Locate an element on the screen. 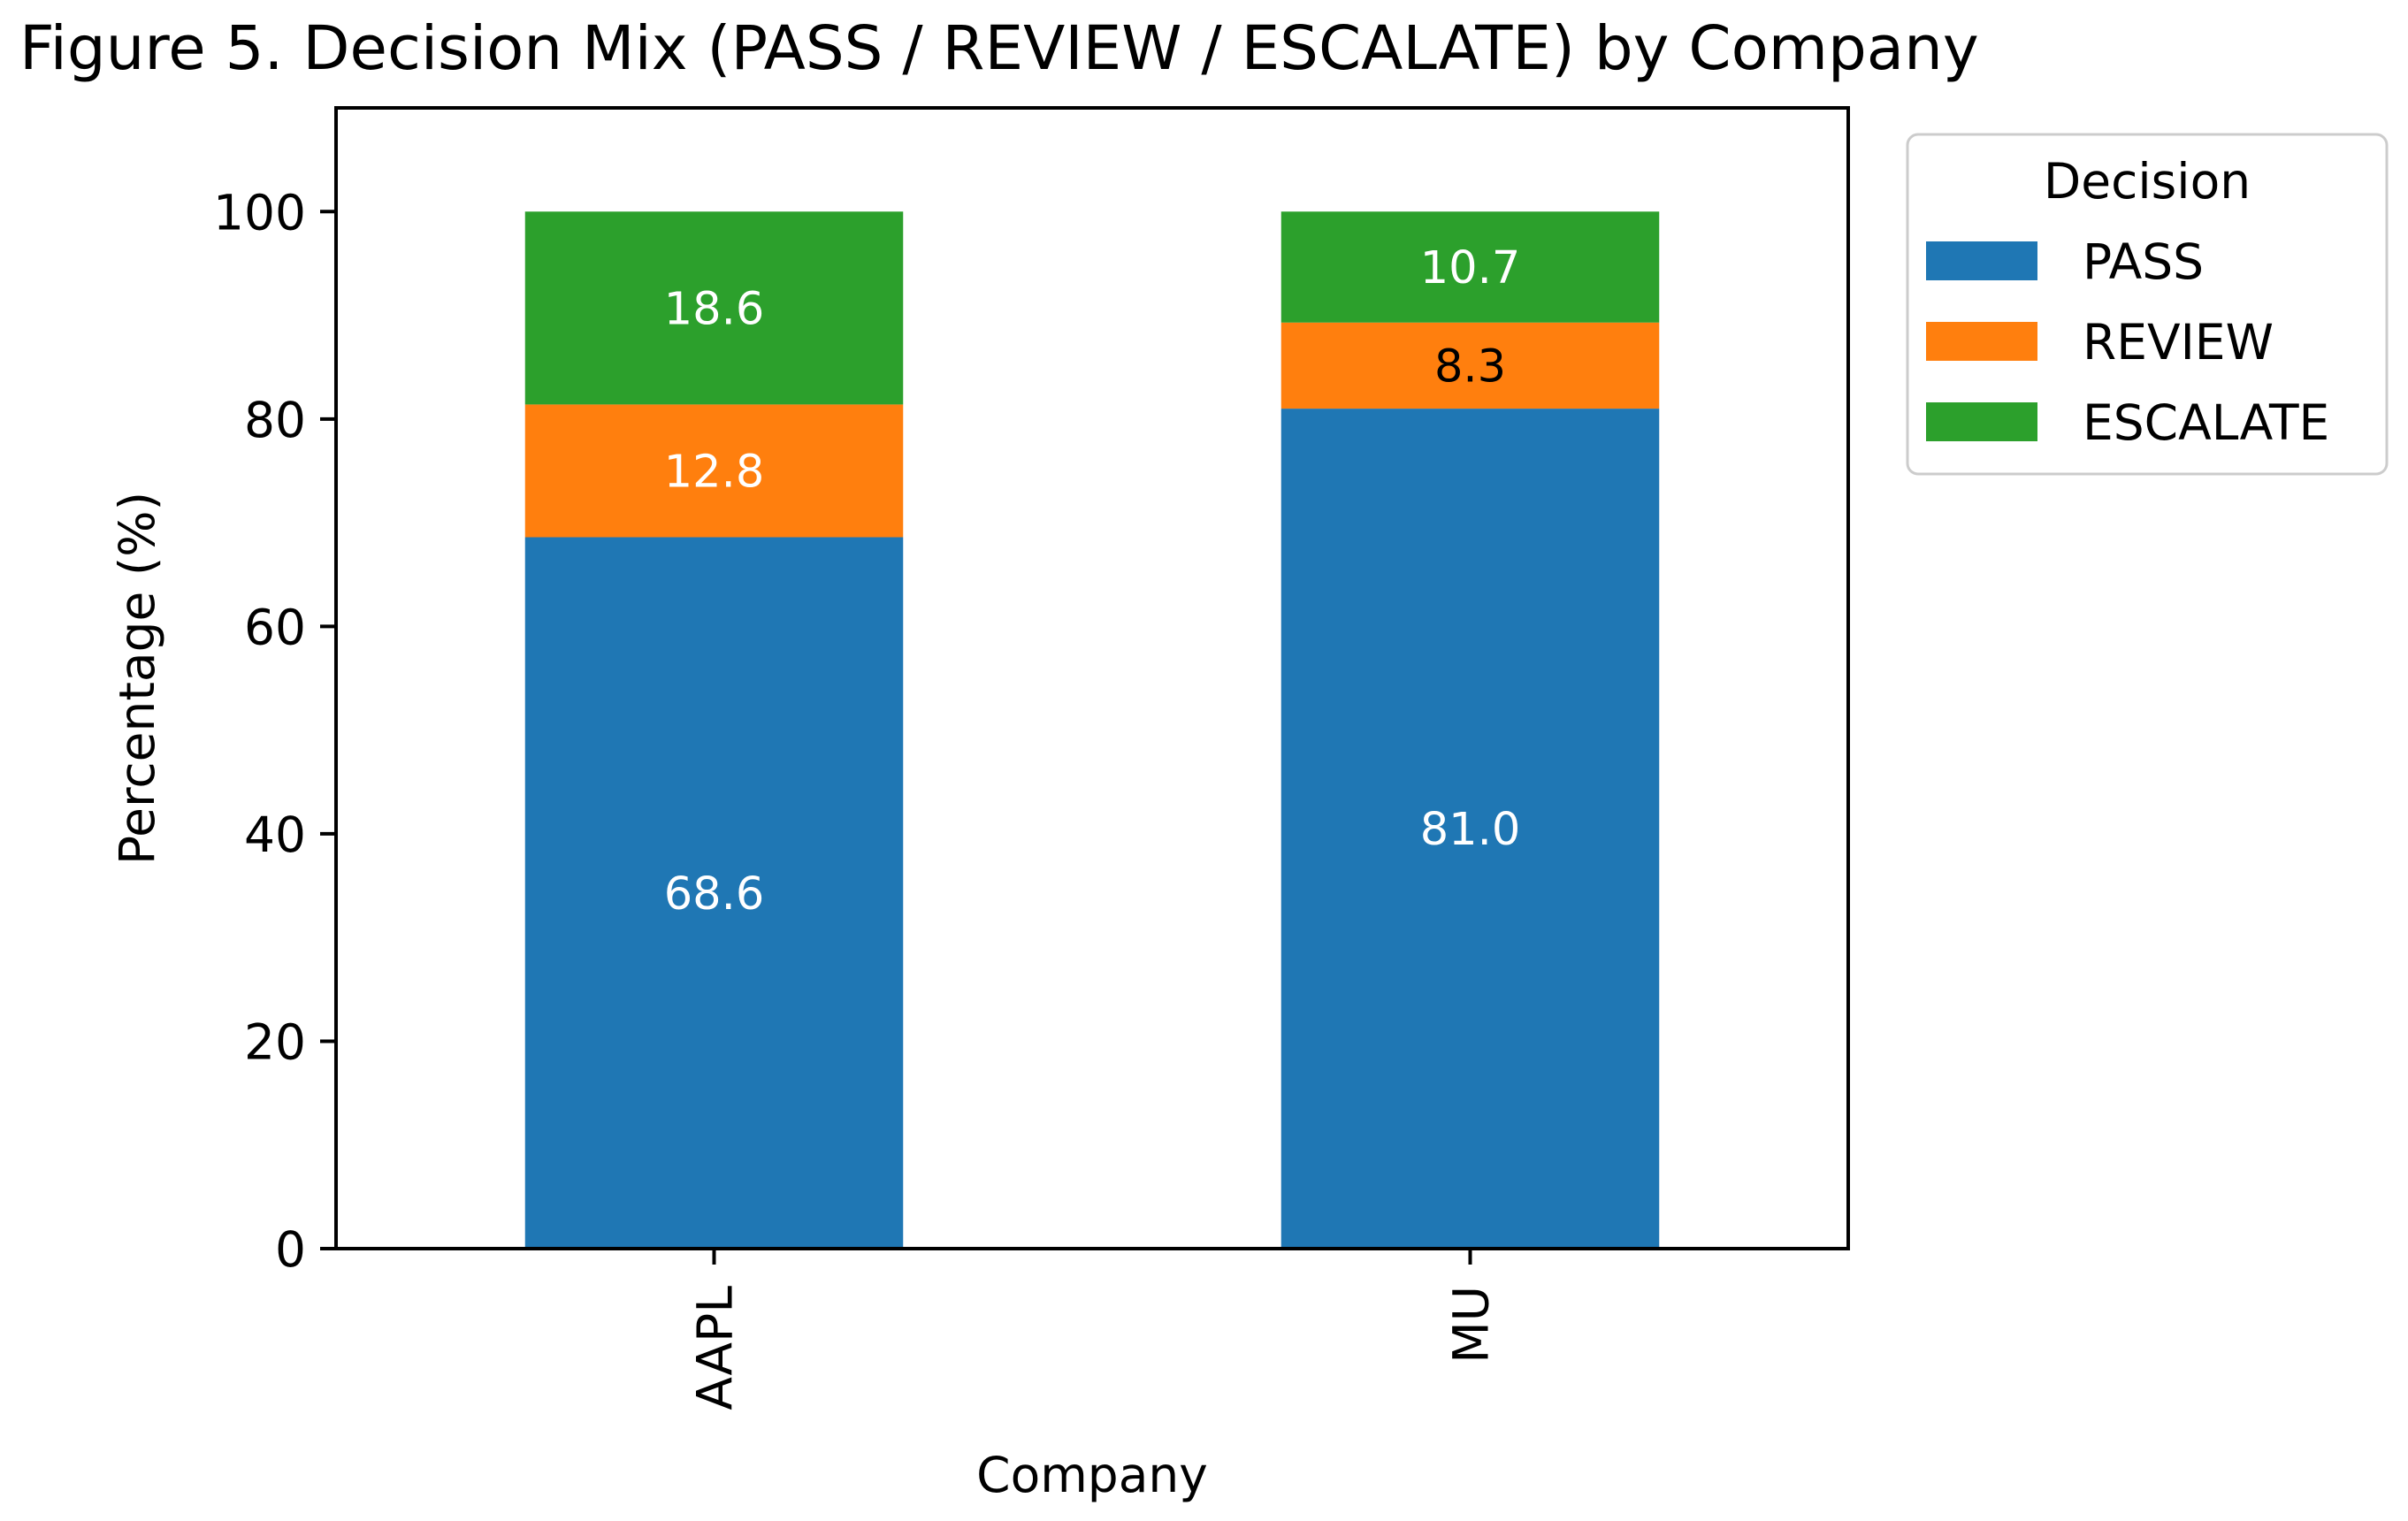 This screenshot has width=2408, height=1521. bar-label-escalate-aapl: 18.6 is located at coordinates (714, 309).